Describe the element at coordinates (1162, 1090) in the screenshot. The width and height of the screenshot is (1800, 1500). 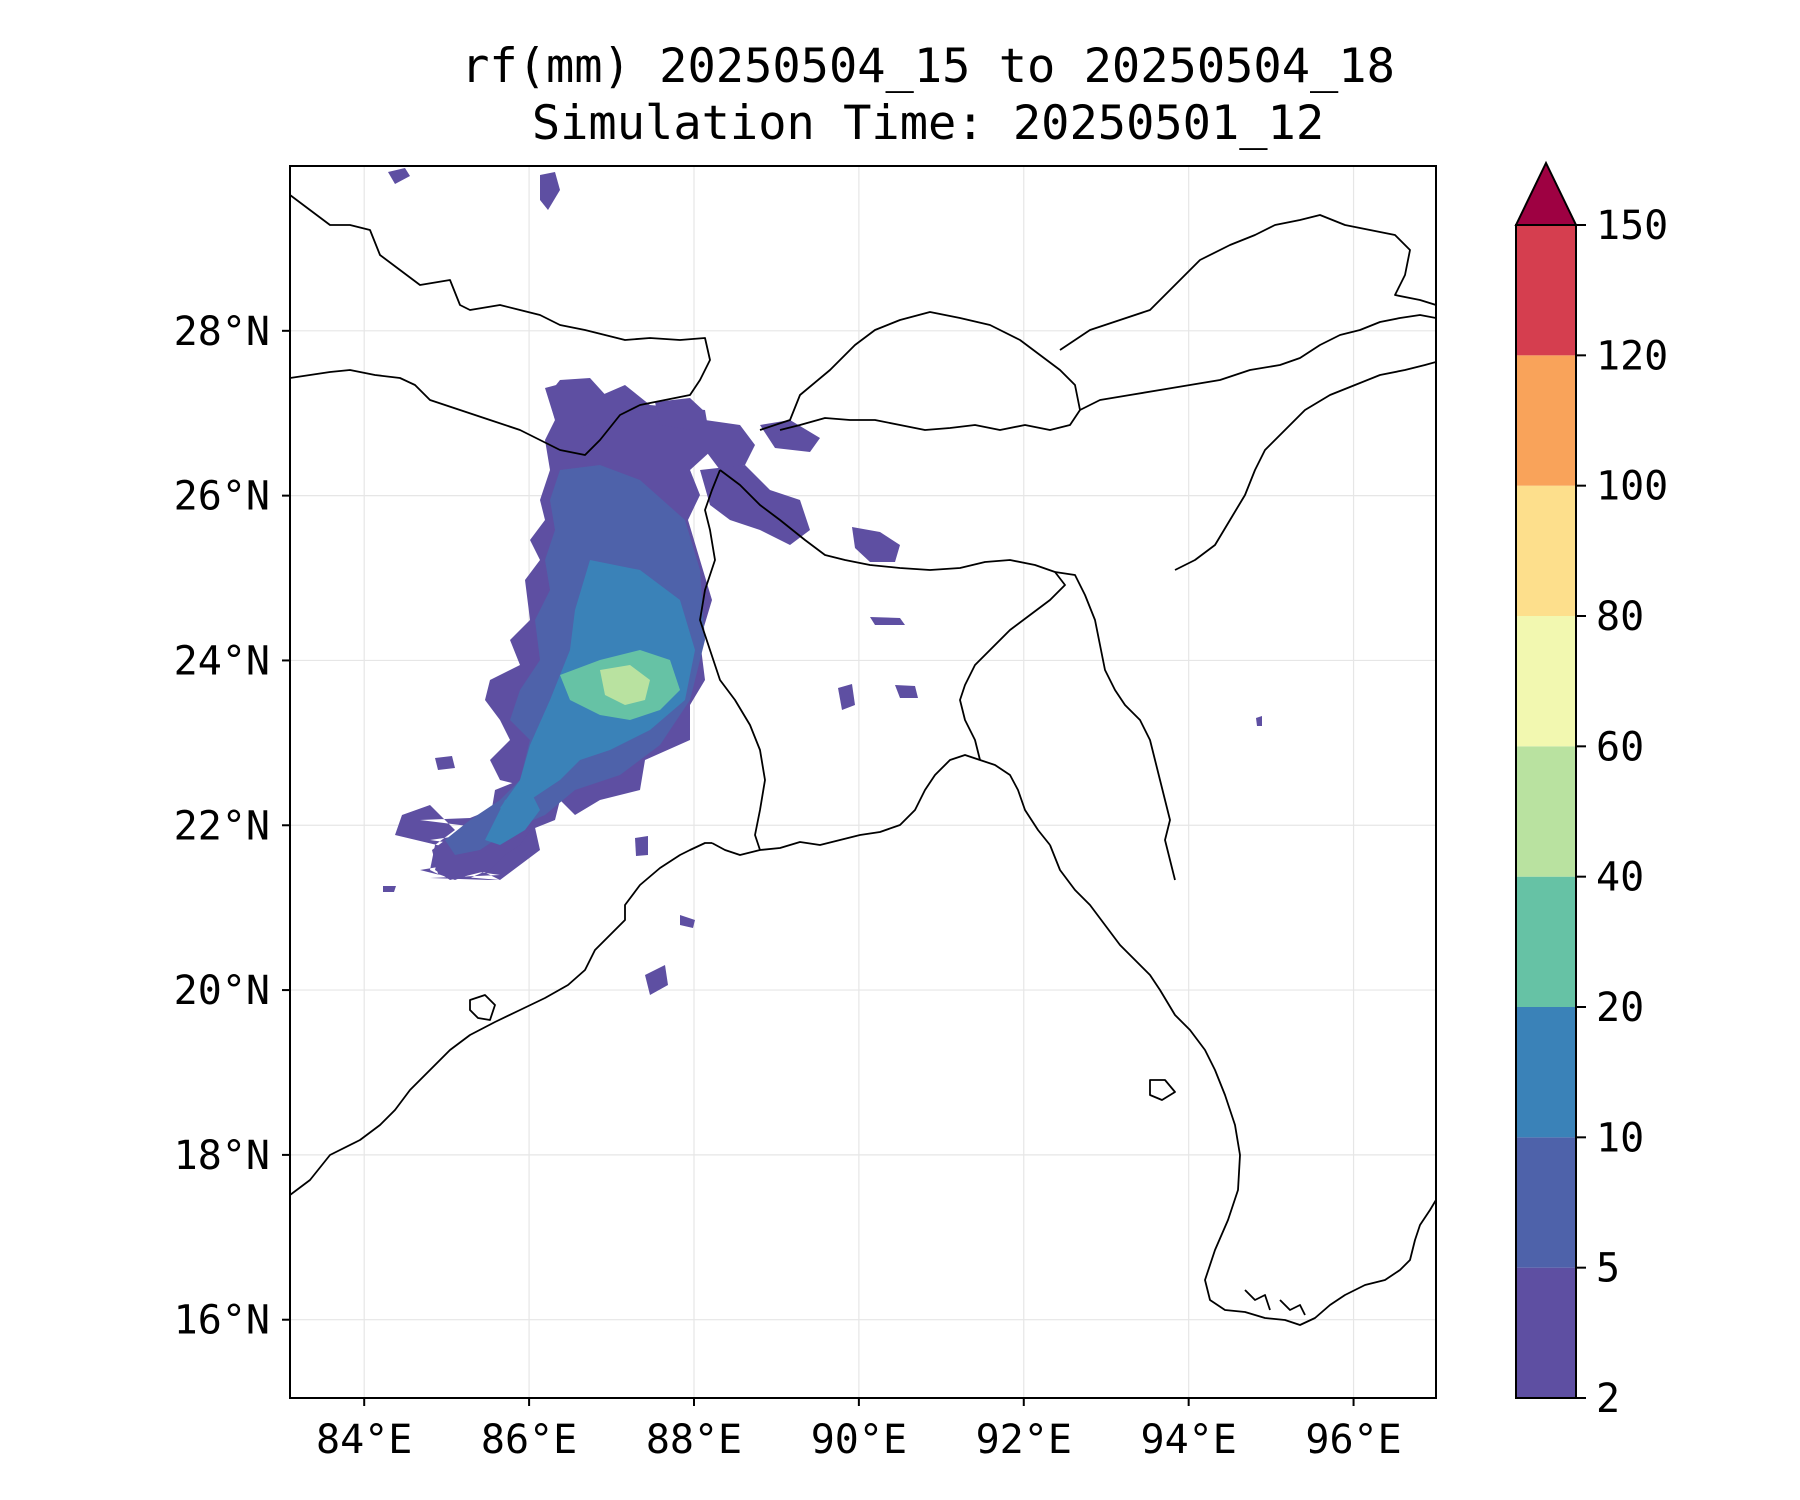
I see `myanmar-island` at that location.